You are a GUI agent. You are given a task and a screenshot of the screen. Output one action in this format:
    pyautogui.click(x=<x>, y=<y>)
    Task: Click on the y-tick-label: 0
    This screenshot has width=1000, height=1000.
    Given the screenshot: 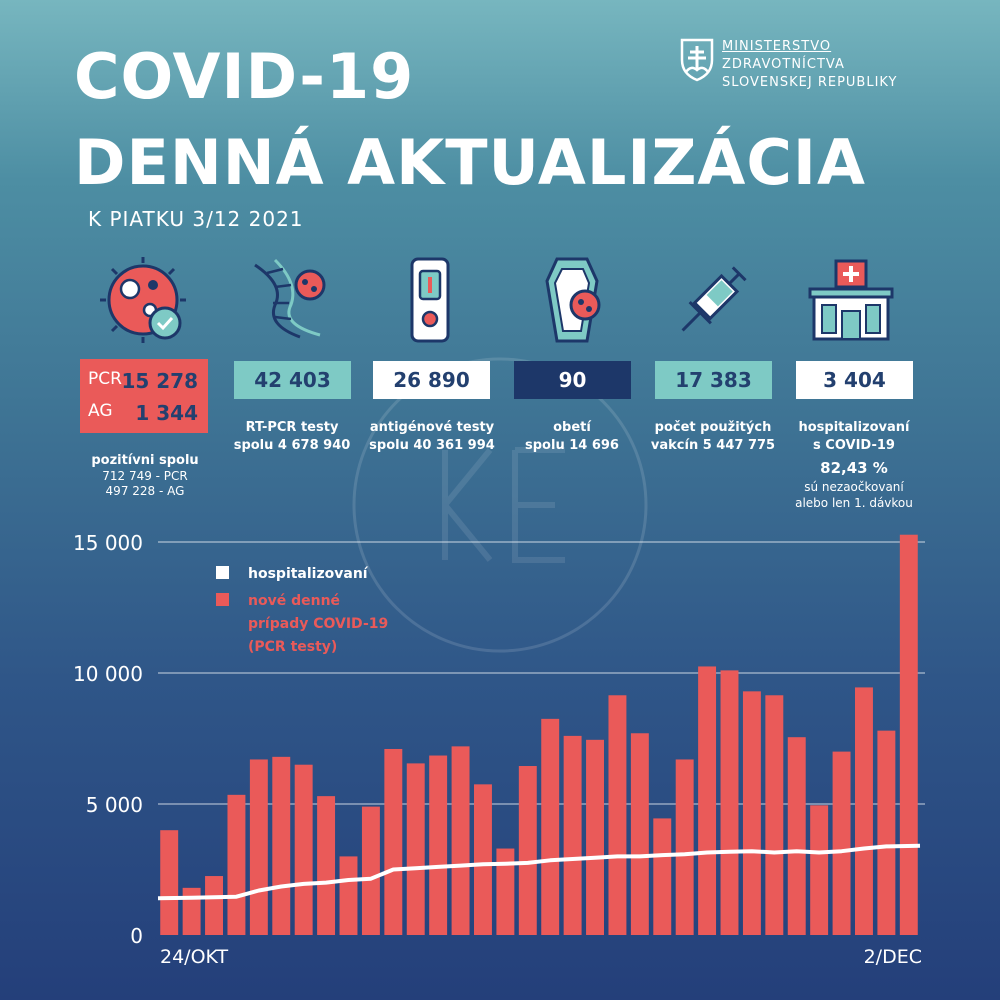 What is the action you would take?
    pyautogui.click(x=136, y=936)
    